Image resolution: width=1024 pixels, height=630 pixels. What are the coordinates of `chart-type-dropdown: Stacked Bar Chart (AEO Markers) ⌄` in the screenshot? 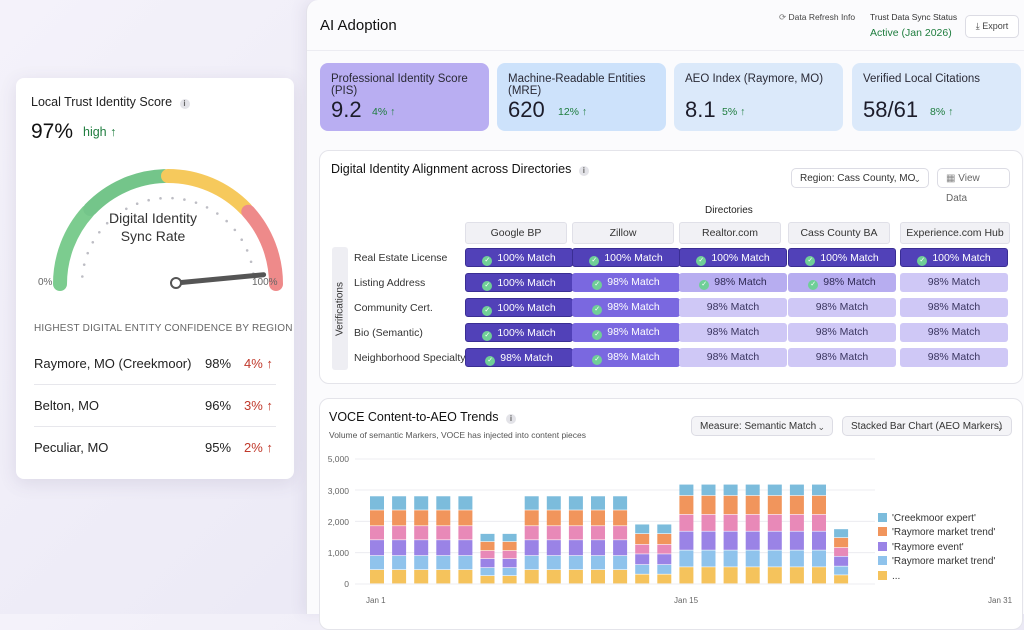 It's located at (927, 426).